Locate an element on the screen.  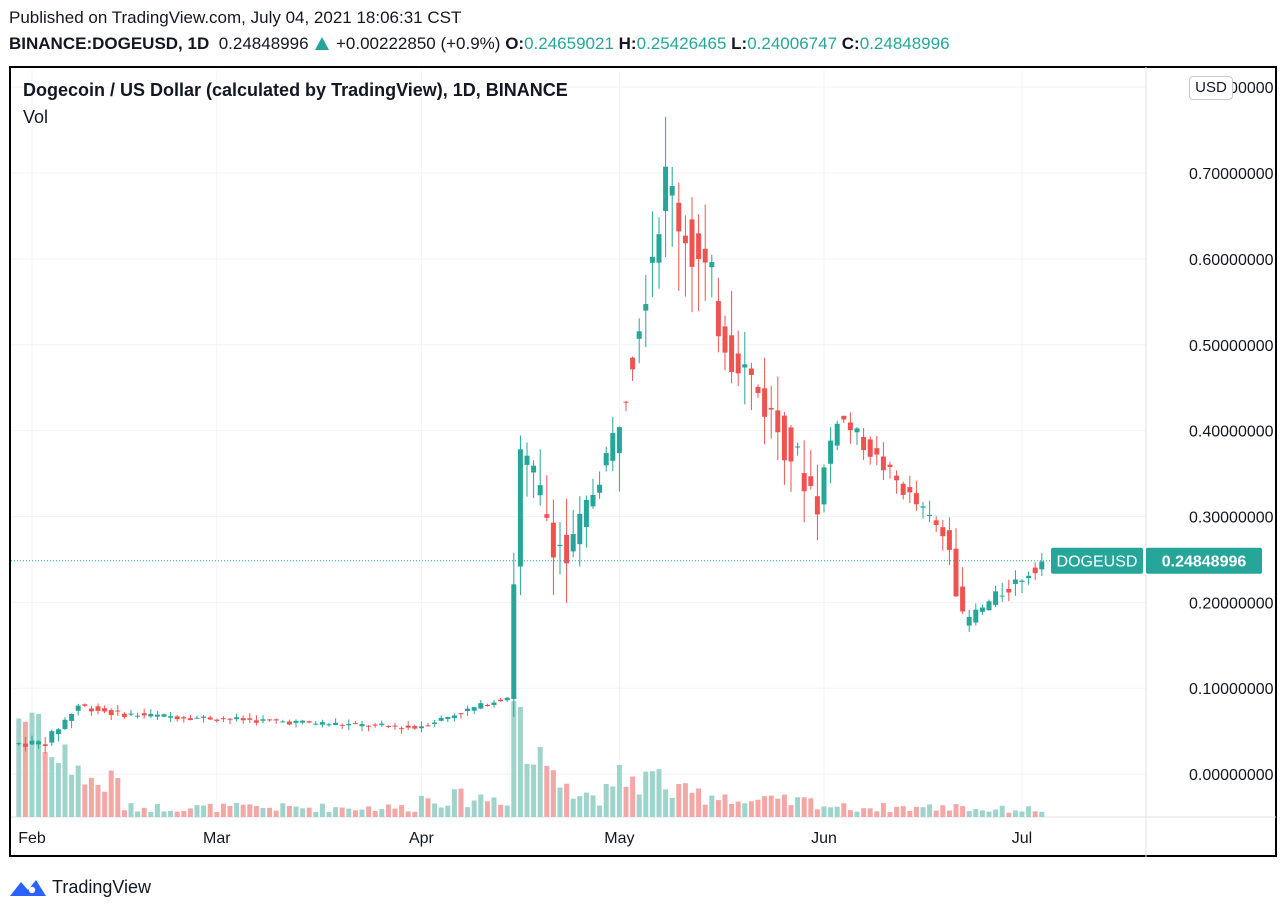
x-tick-label: Jun is located at coordinates (824, 838).